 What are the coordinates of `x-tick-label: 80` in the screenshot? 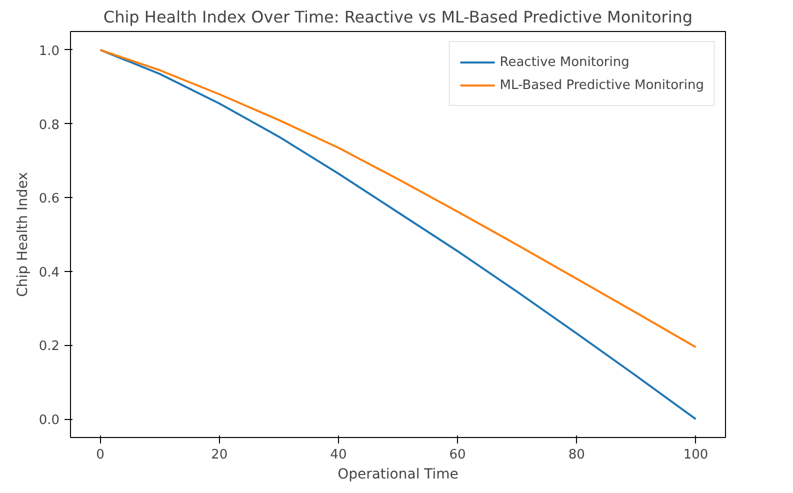 It's located at (576, 455).